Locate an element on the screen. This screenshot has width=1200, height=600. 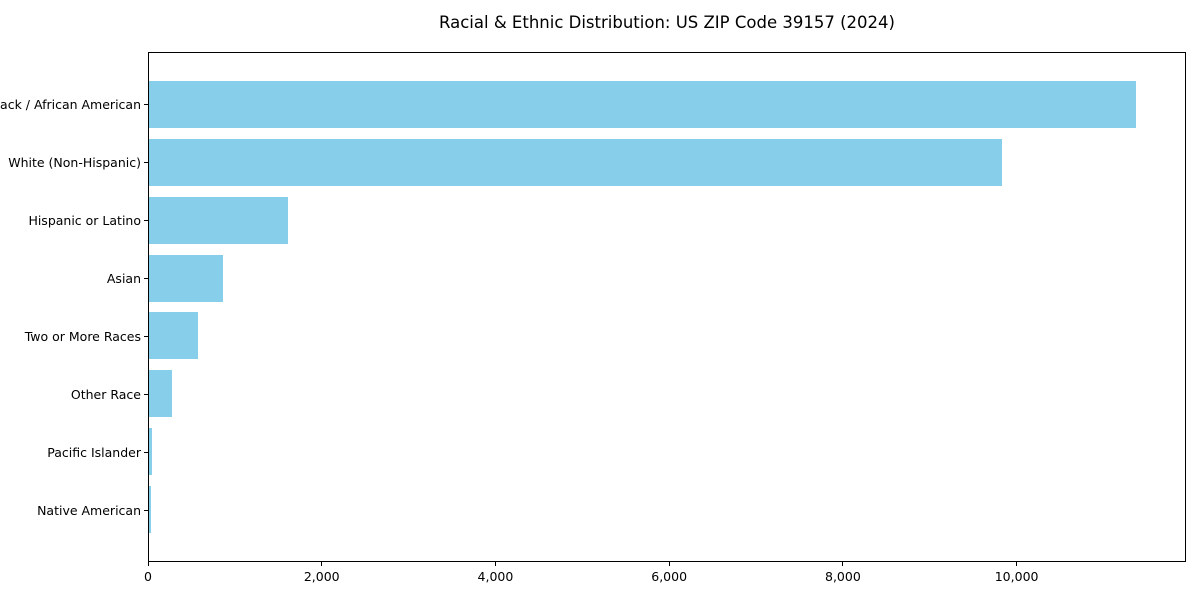
y-label-row-two-or-more-races: Two or More Races is located at coordinates (74, 336).